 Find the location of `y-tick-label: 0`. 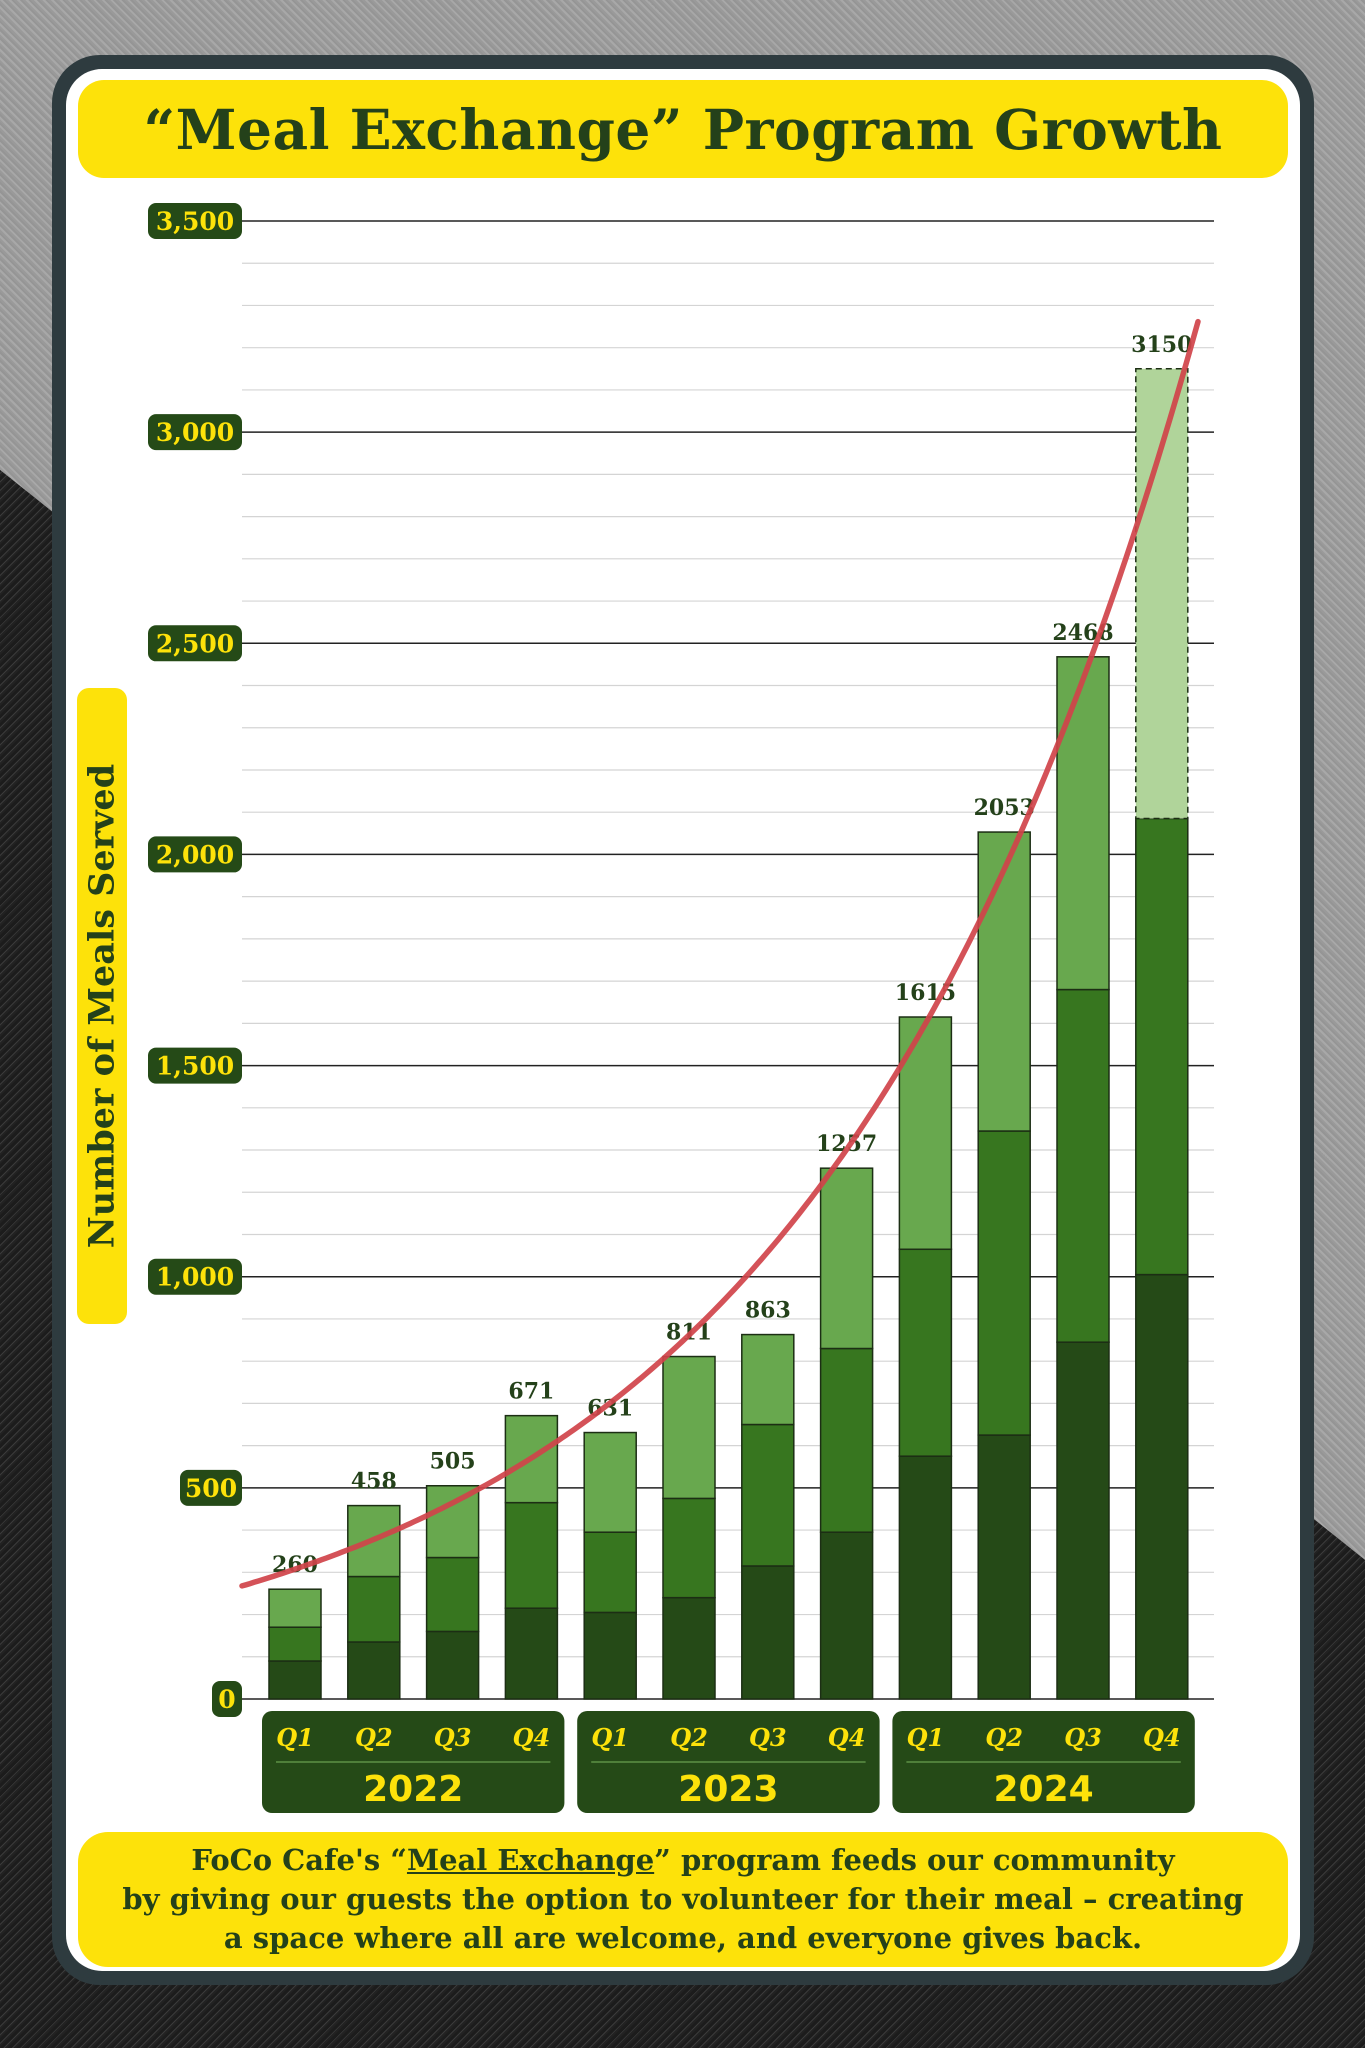

y-tick-label: 0 is located at coordinates (226, 1699).